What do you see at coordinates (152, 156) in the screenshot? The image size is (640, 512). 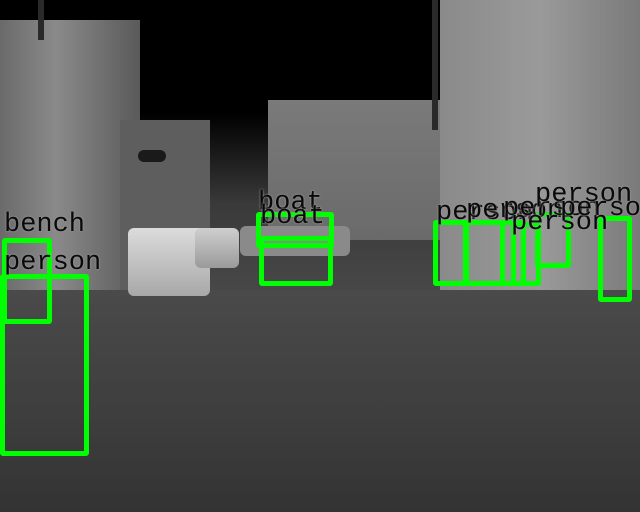 I see `traffic-light` at bounding box center [152, 156].